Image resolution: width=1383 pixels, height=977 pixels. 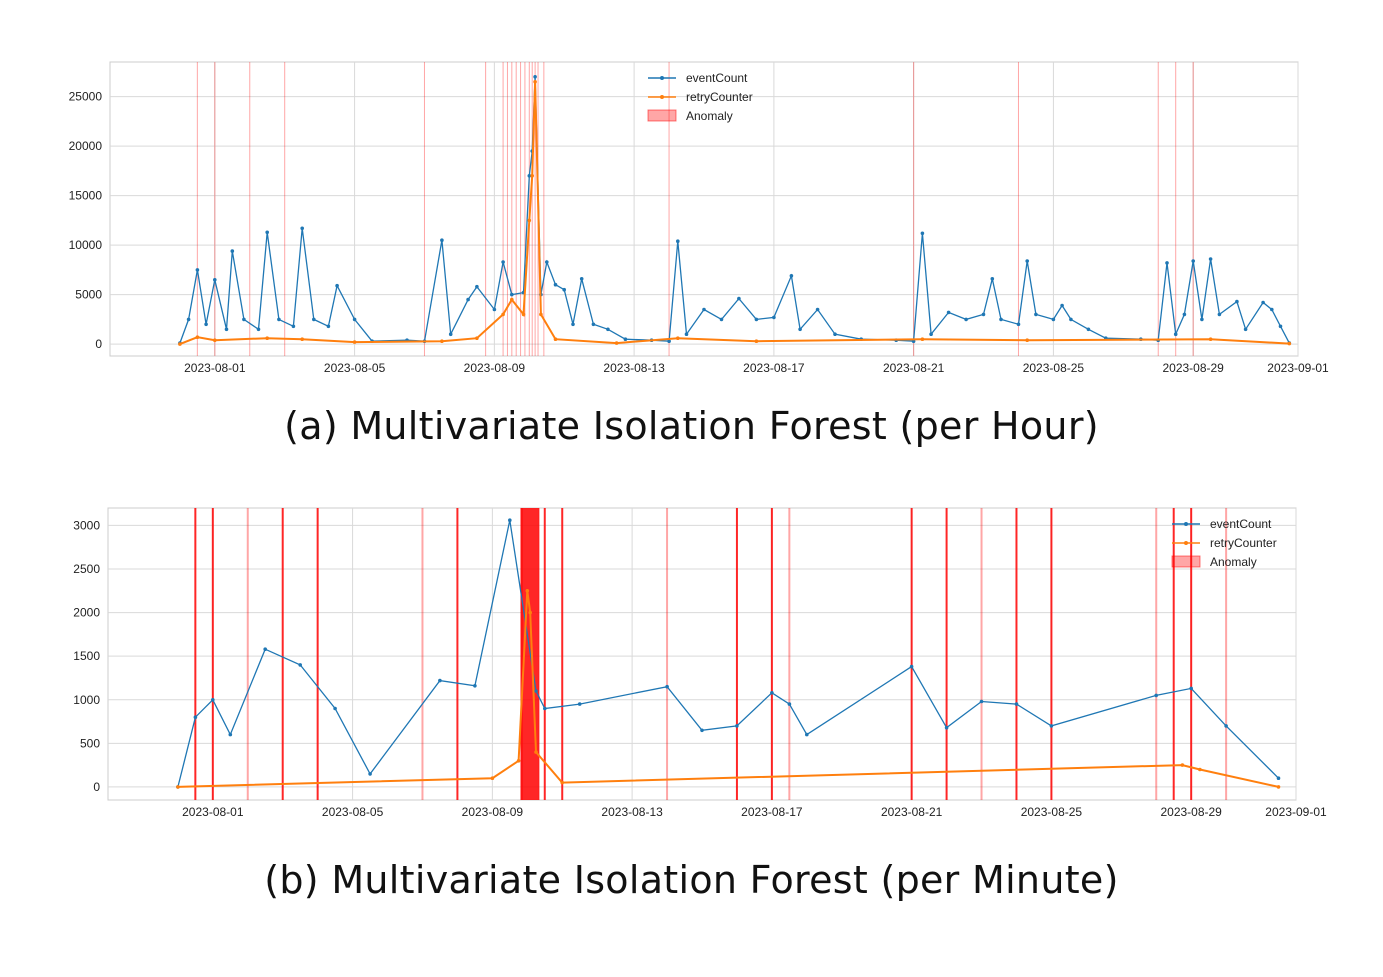 What do you see at coordinates (774, 368) in the screenshot?
I see `x-tick-label: 2023-08-17` at bounding box center [774, 368].